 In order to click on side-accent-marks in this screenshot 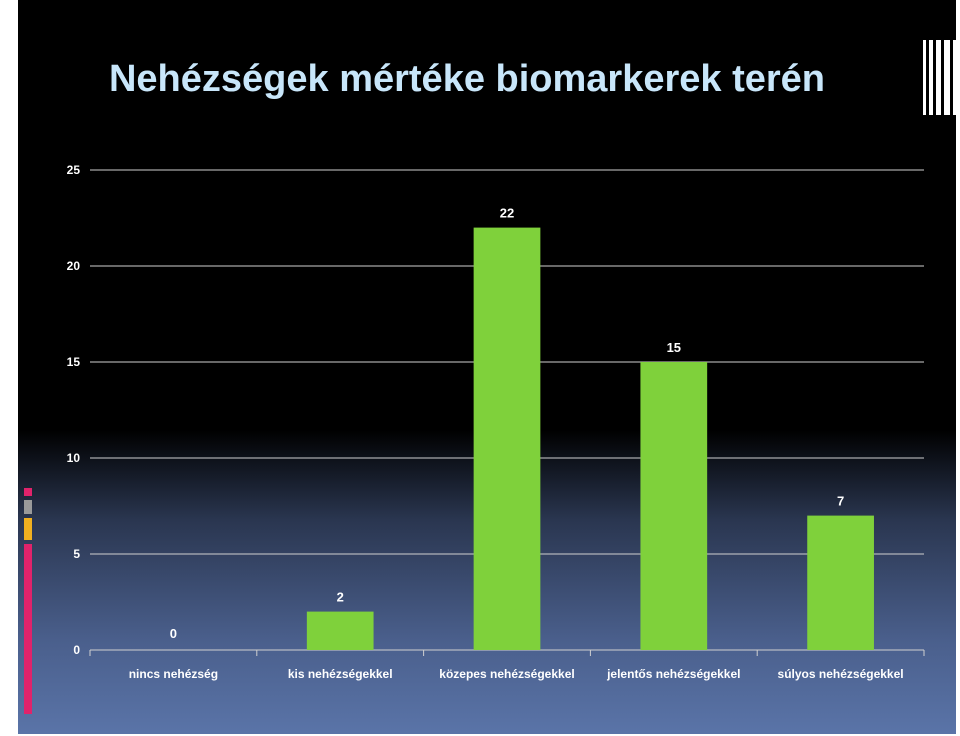, I will do `click(28, 601)`.